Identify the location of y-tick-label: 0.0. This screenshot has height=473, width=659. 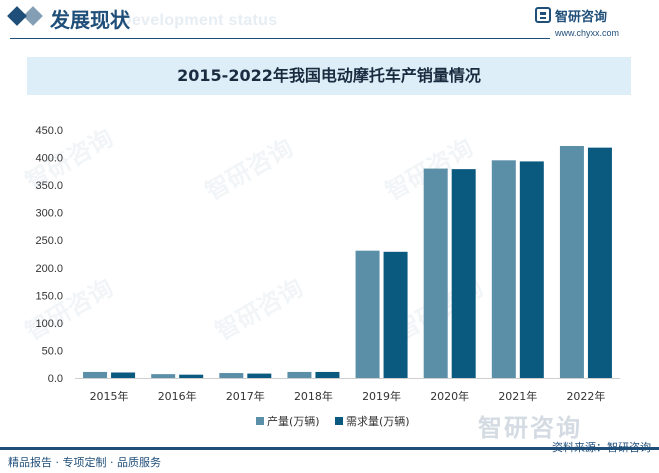
(55, 379).